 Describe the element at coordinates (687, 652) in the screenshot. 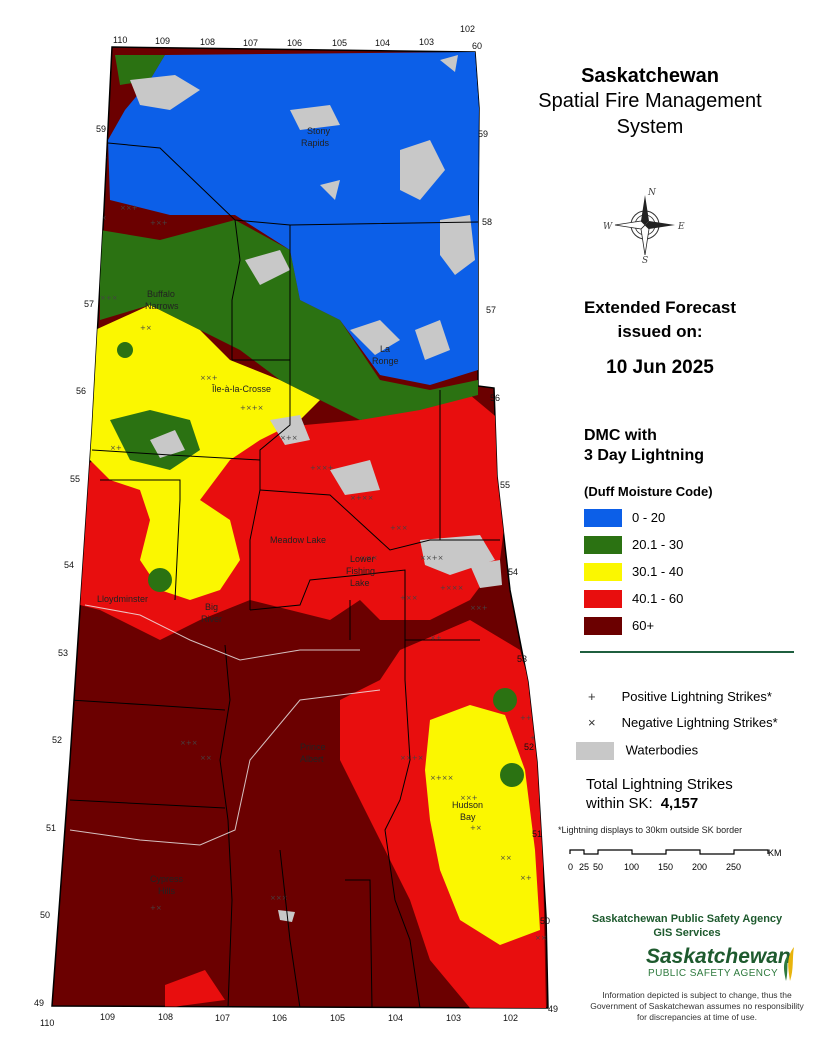

I see `legend-divider` at that location.